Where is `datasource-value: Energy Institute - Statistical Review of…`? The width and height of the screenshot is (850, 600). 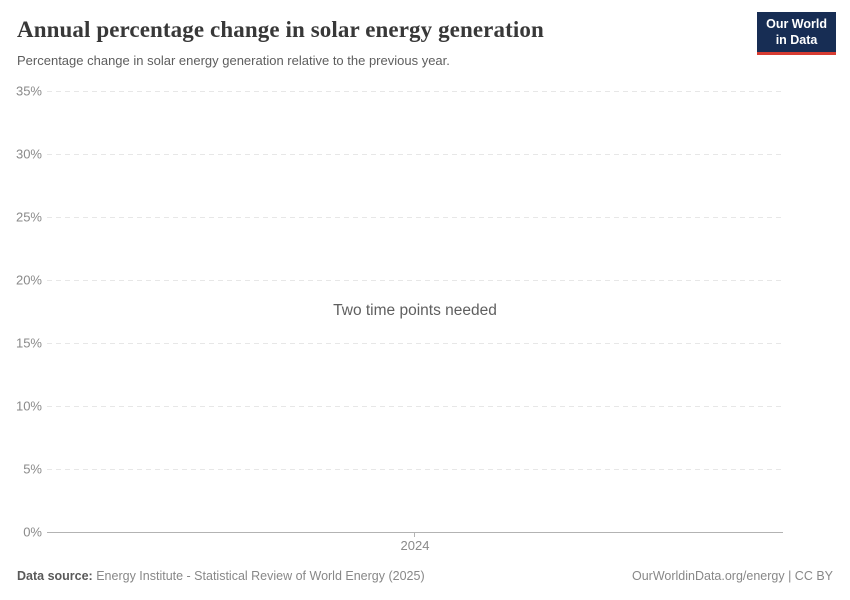
datasource-value: Energy Institute - Statistical Review of… is located at coordinates (260, 576).